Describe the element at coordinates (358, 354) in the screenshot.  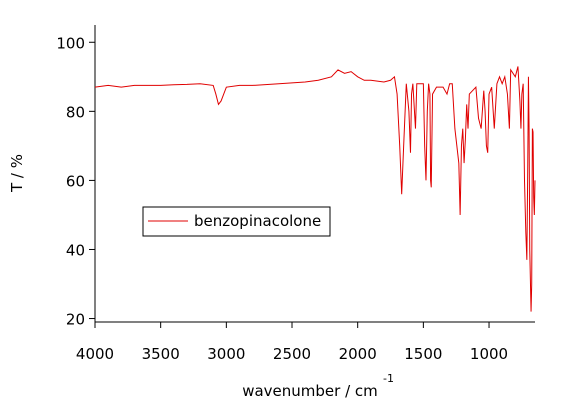
I see `x-tick-label: 2000` at that location.